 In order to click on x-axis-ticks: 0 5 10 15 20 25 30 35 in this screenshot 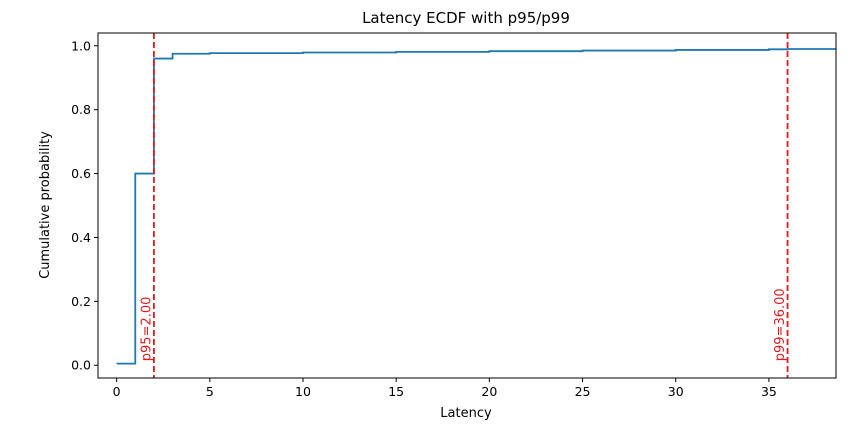, I will do `click(445, 388)`.